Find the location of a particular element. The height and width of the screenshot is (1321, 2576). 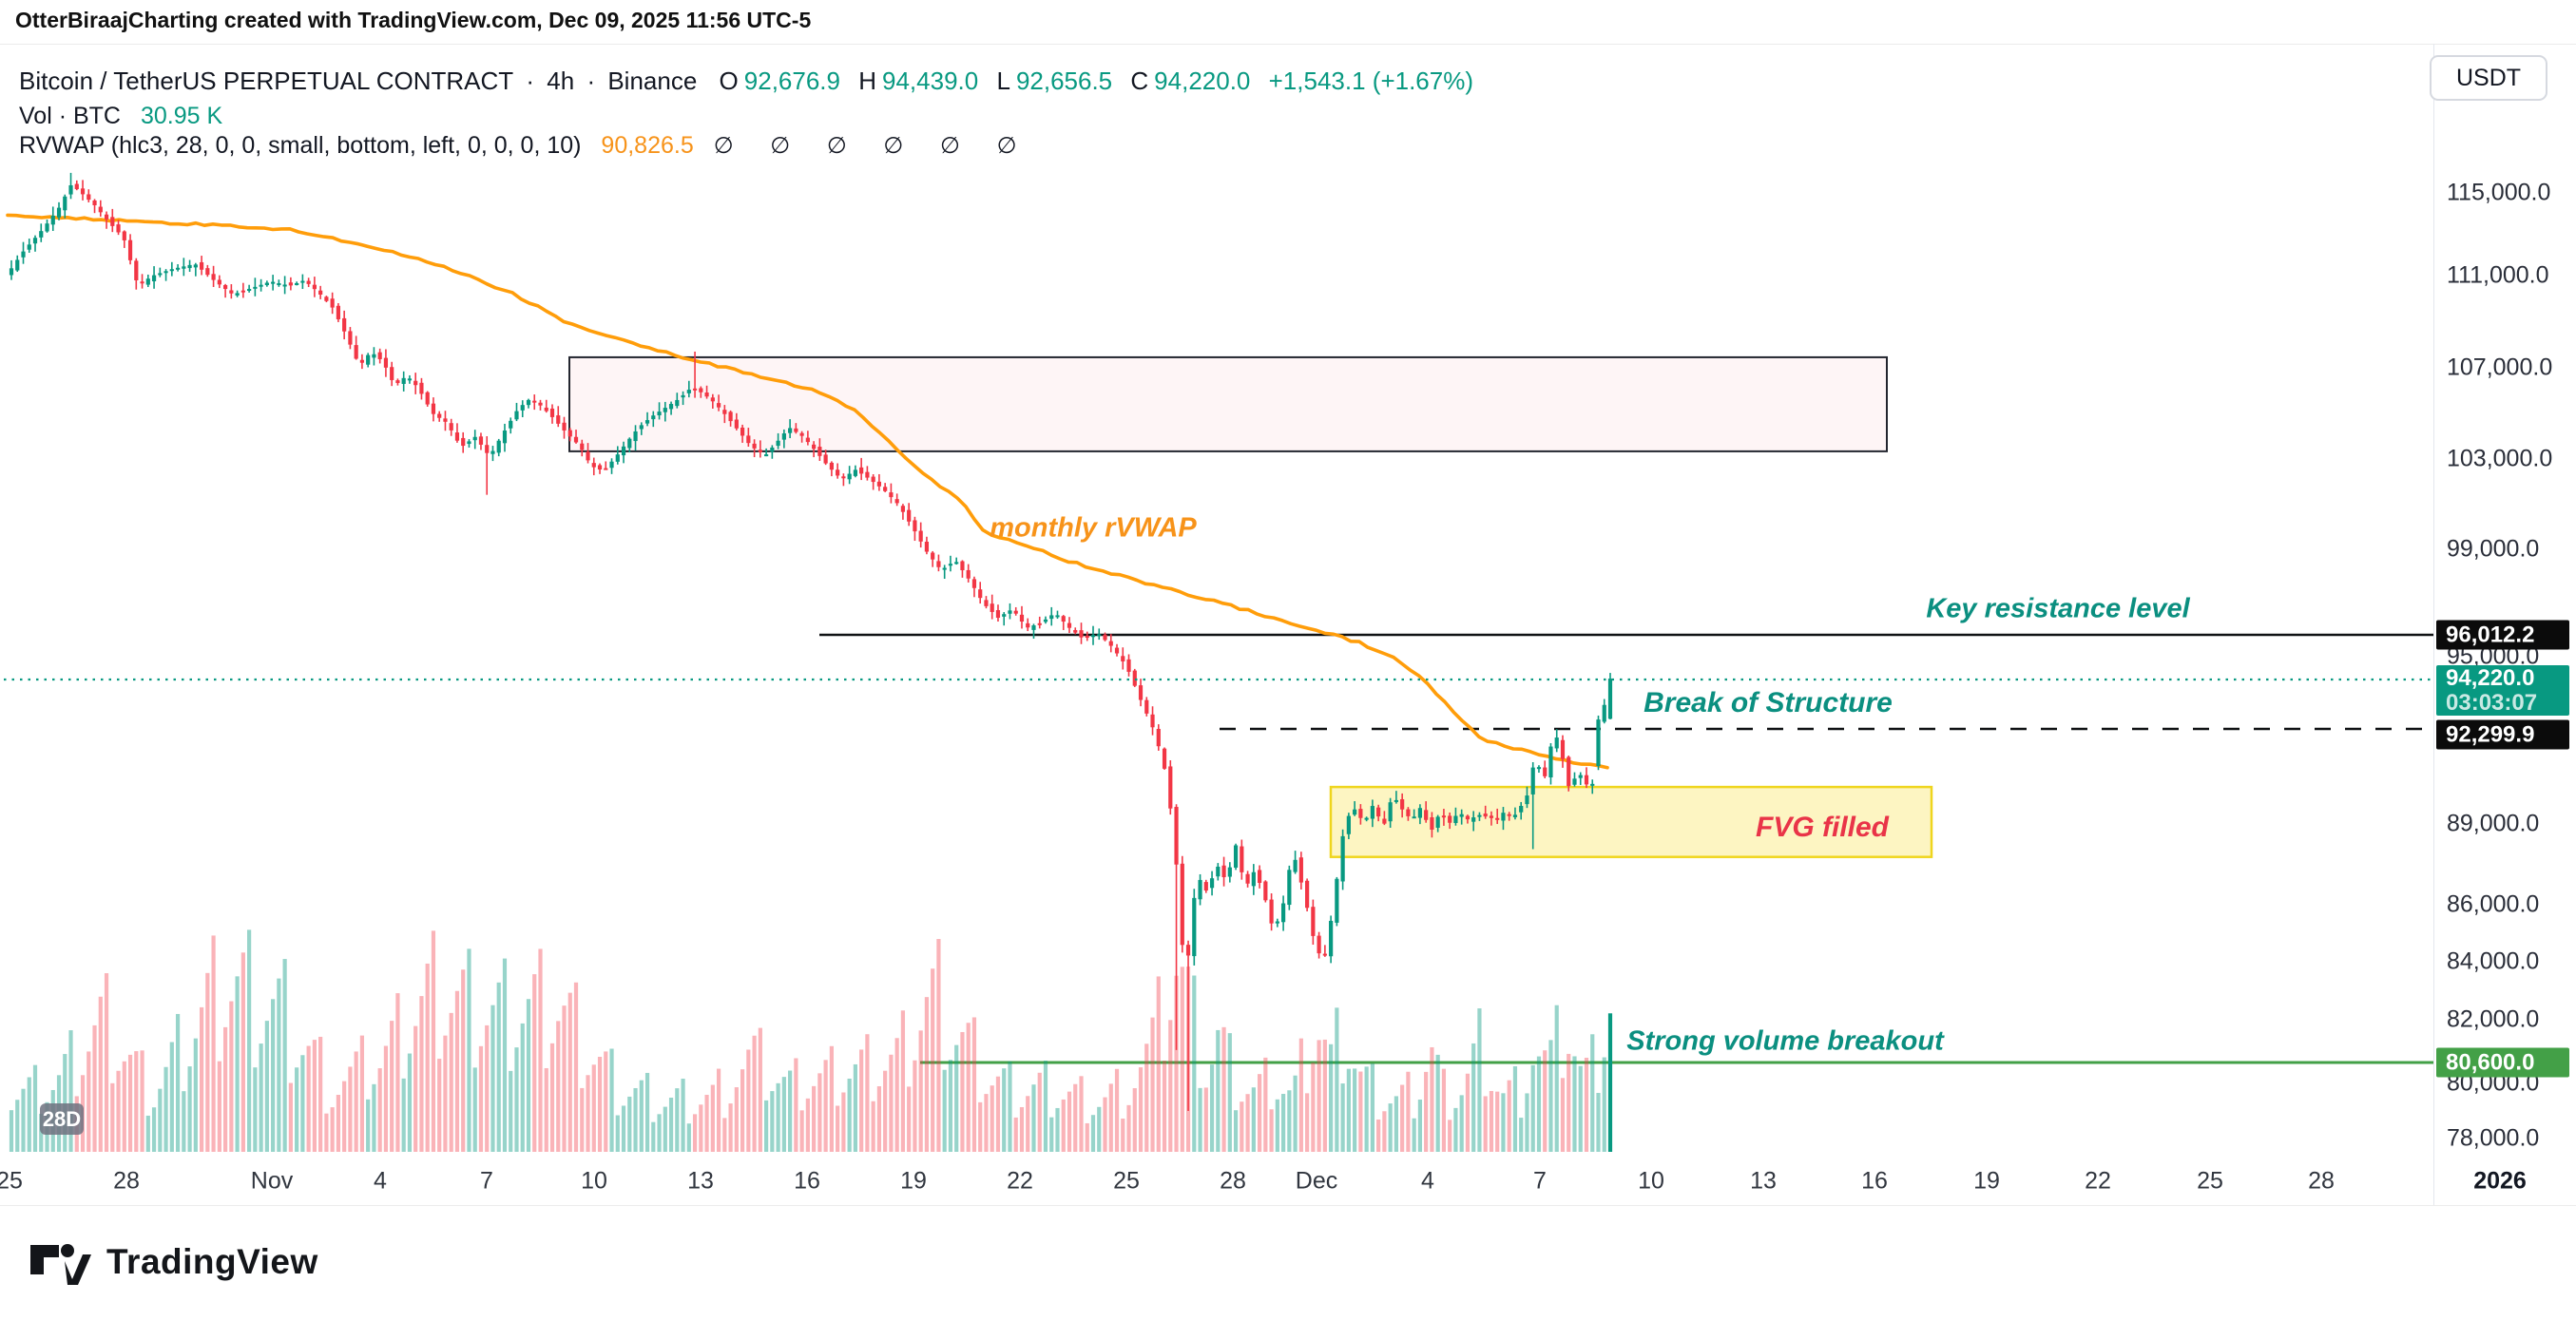

key-resistance-label: Key resistance level is located at coordinates (2058, 608).